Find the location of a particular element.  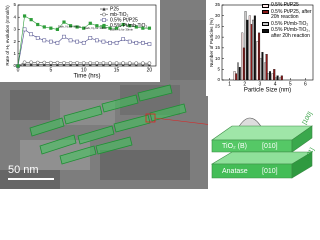

legend-item: 0.5% Pt/P25 is located at coordinates (290, 5).